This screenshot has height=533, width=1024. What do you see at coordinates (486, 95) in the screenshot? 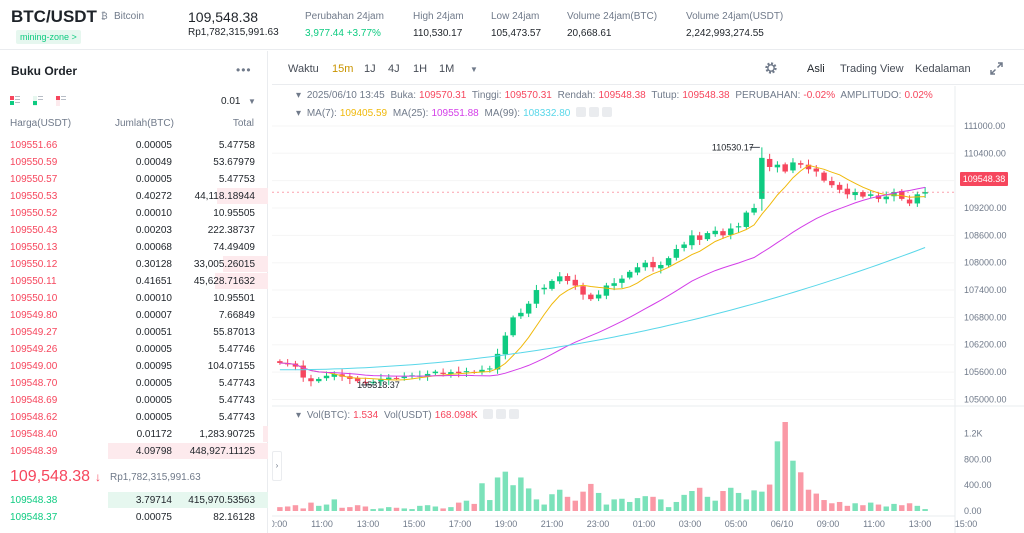
I see `high-label: Tinggi:` at bounding box center [486, 95].